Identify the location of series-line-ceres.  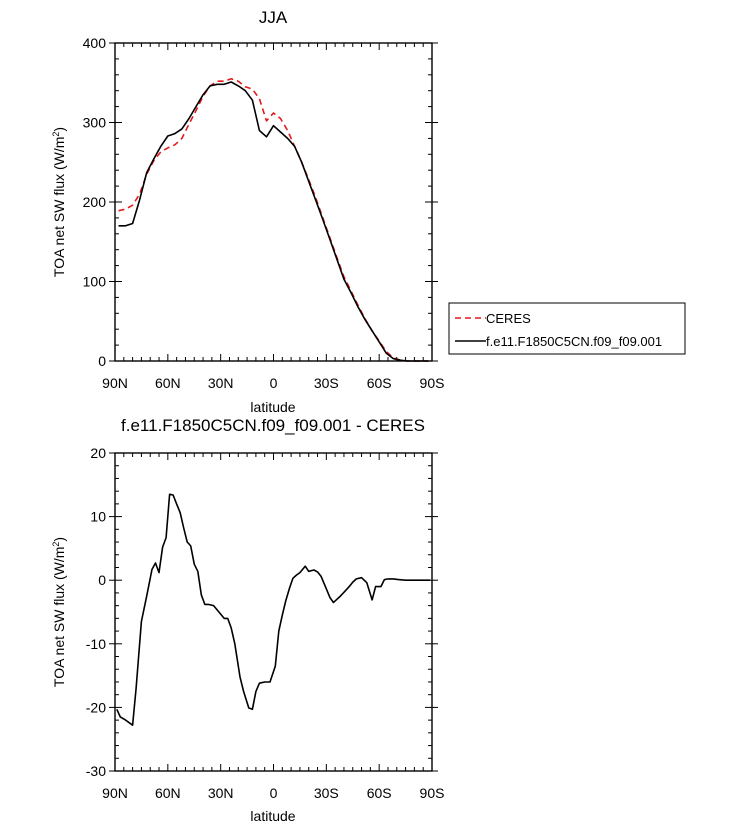
(273, 220).